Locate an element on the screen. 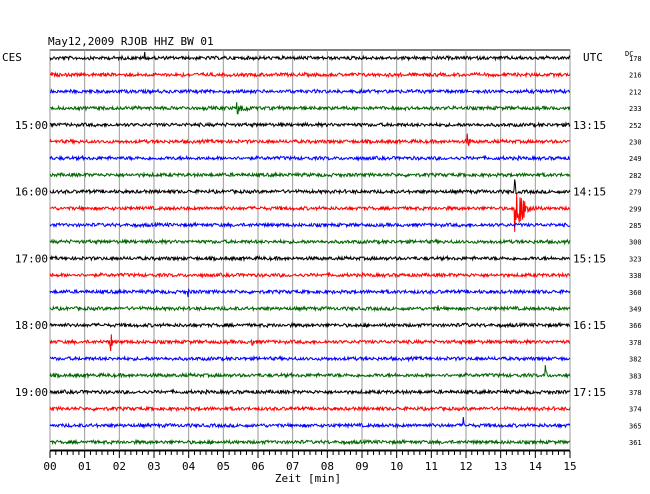 The image size is (650, 494). x-tick-label: 05 is located at coordinates (223, 466).